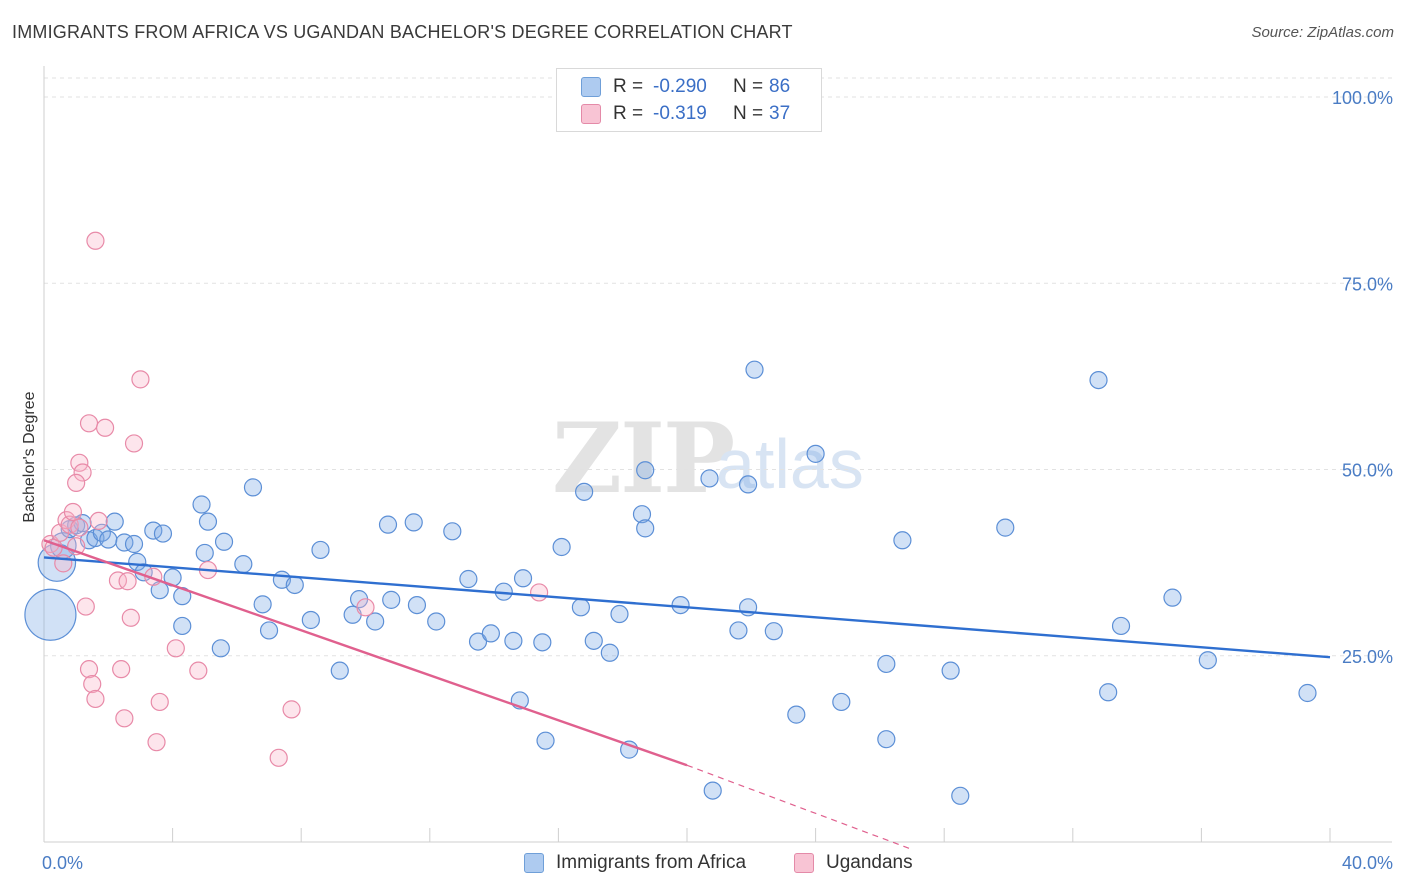  What do you see at coordinates (799, 807) in the screenshot?
I see `trend-line-ugandans-extension` at bounding box center [799, 807].